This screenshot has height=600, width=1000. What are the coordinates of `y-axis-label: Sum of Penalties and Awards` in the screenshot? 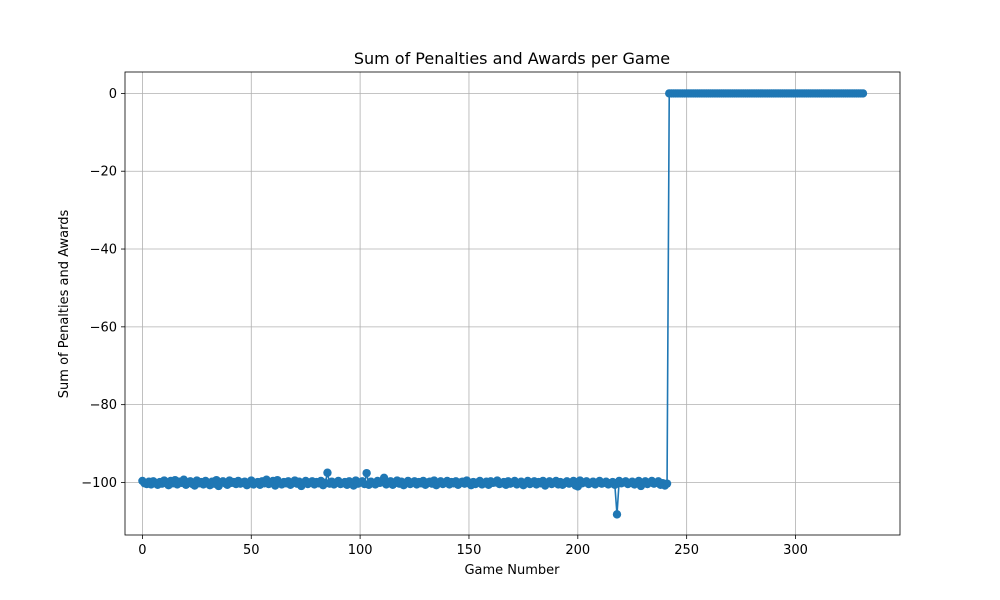 It's located at (64, 304).